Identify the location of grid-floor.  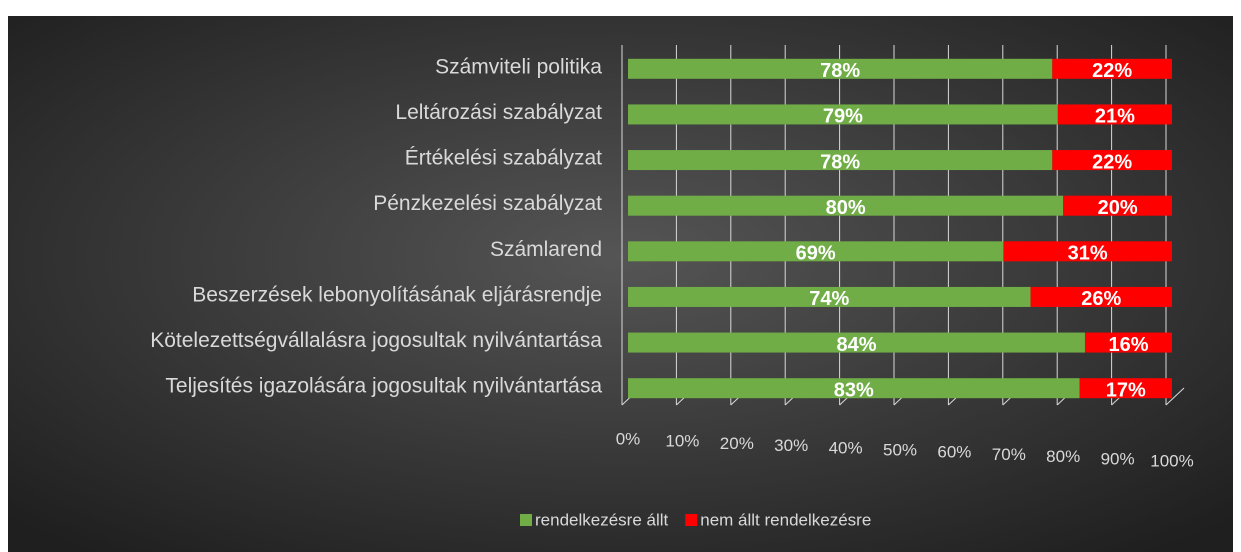
(1175, 396).